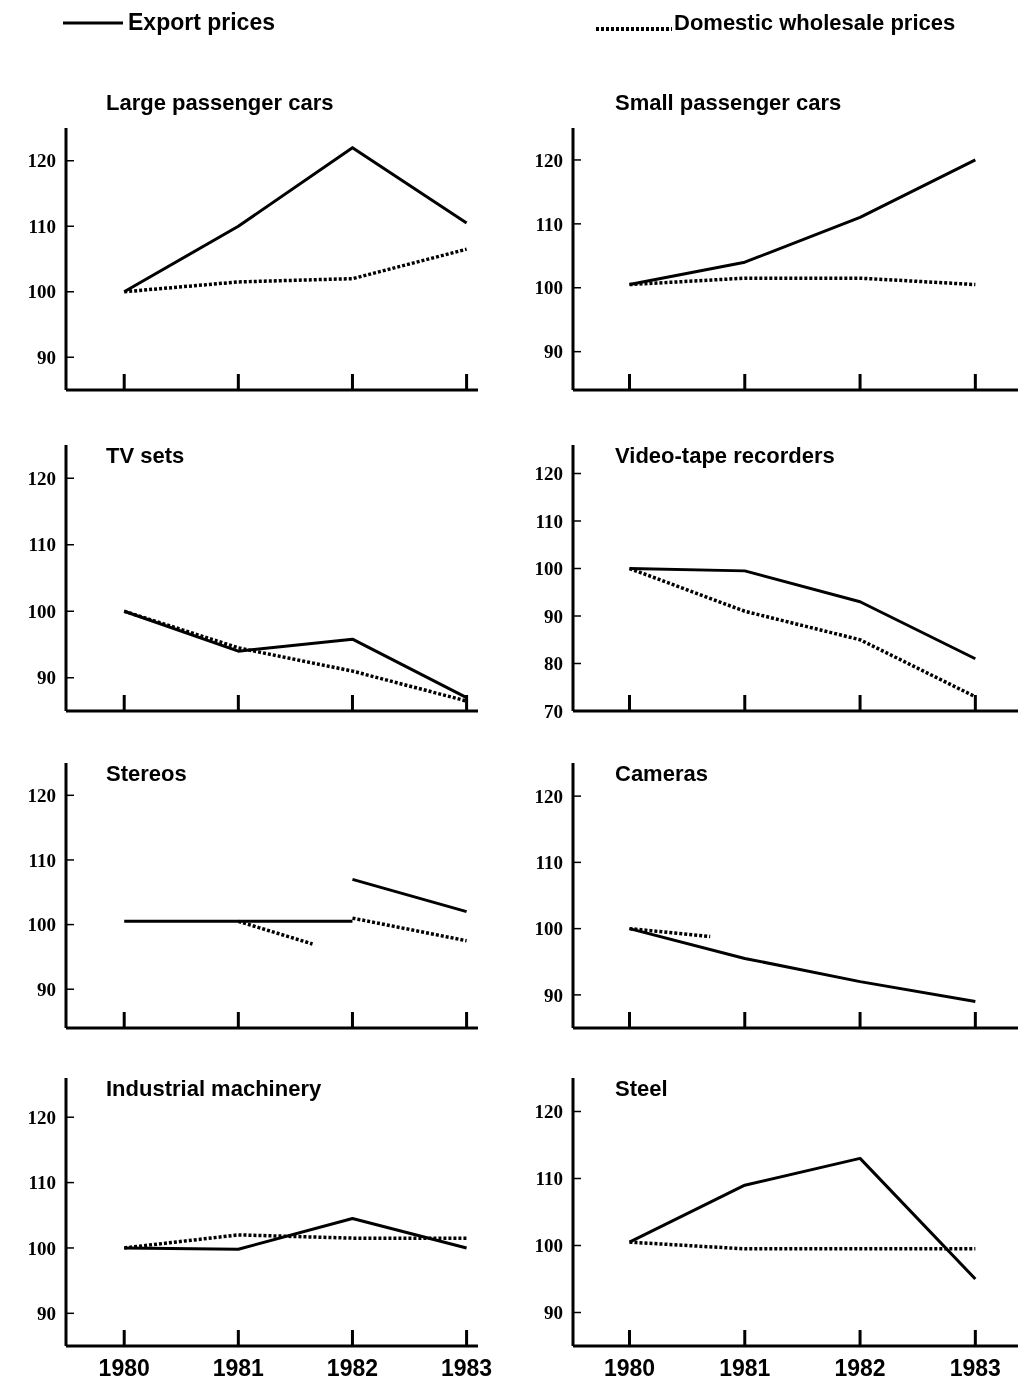 This screenshot has width=1034, height=1382. Describe the element at coordinates (553, 711) in the screenshot. I see `y-tick-label: 70` at that location.